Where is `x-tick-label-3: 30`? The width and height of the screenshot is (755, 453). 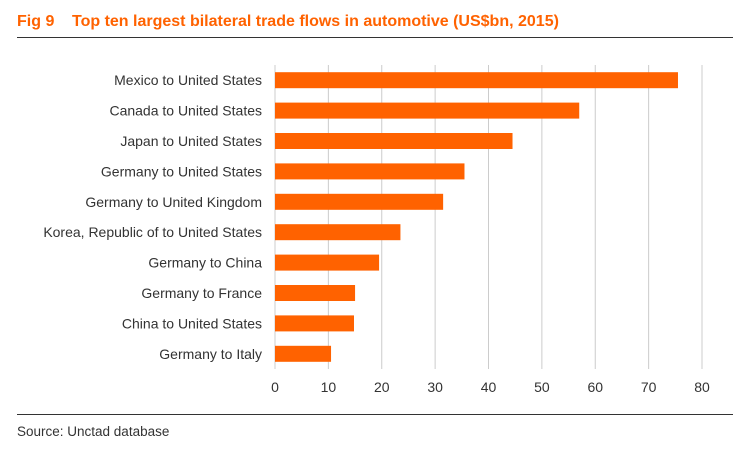 x-tick-label-3: 30 is located at coordinates (435, 387).